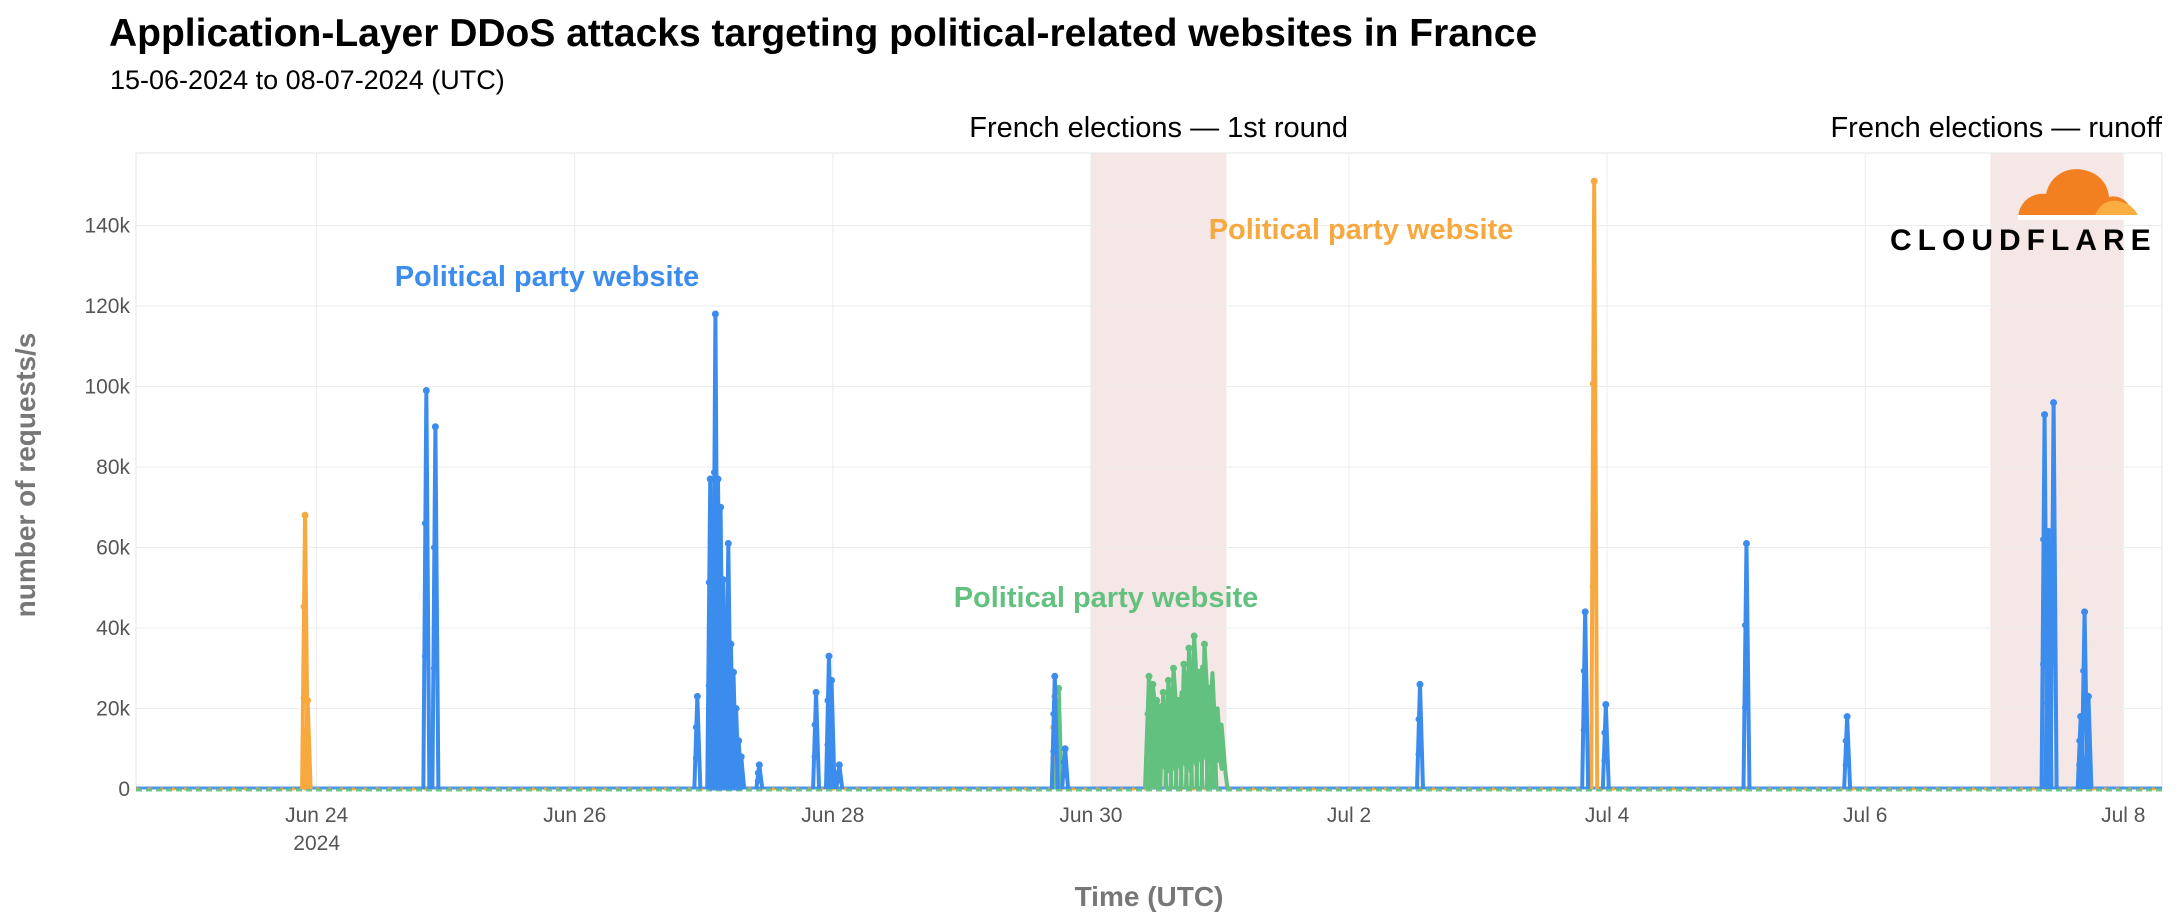  Describe the element at coordinates (1149, 896) in the screenshot. I see `x-axis-title: Time (UTC)` at that location.